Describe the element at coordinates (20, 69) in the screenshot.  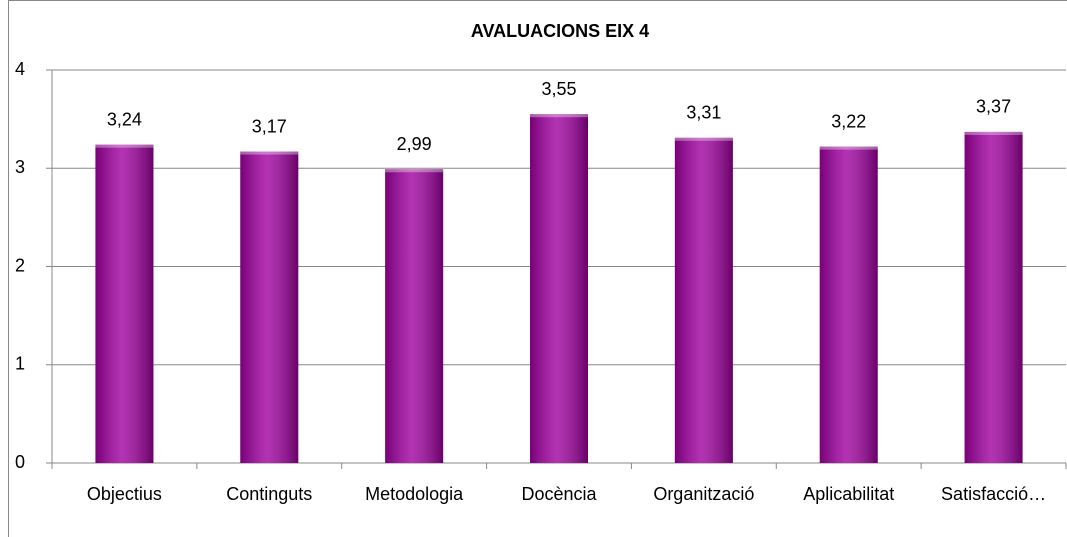
I see `y-tick-label: 4` at that location.